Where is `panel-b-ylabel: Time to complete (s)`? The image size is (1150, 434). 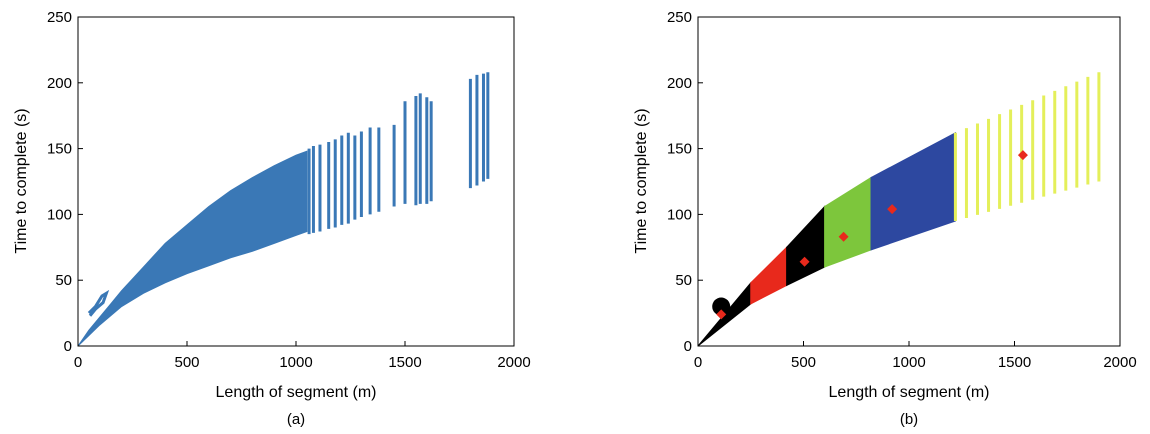 panel-b-ylabel: Time to complete (s) is located at coordinates (641, 180).